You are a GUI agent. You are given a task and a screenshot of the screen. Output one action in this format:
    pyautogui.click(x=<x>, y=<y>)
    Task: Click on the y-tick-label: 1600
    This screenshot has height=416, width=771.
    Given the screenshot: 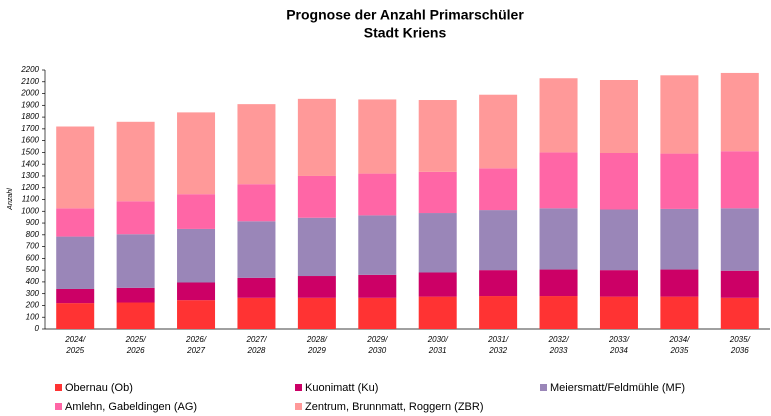 What is the action you would take?
    pyautogui.click(x=30, y=140)
    